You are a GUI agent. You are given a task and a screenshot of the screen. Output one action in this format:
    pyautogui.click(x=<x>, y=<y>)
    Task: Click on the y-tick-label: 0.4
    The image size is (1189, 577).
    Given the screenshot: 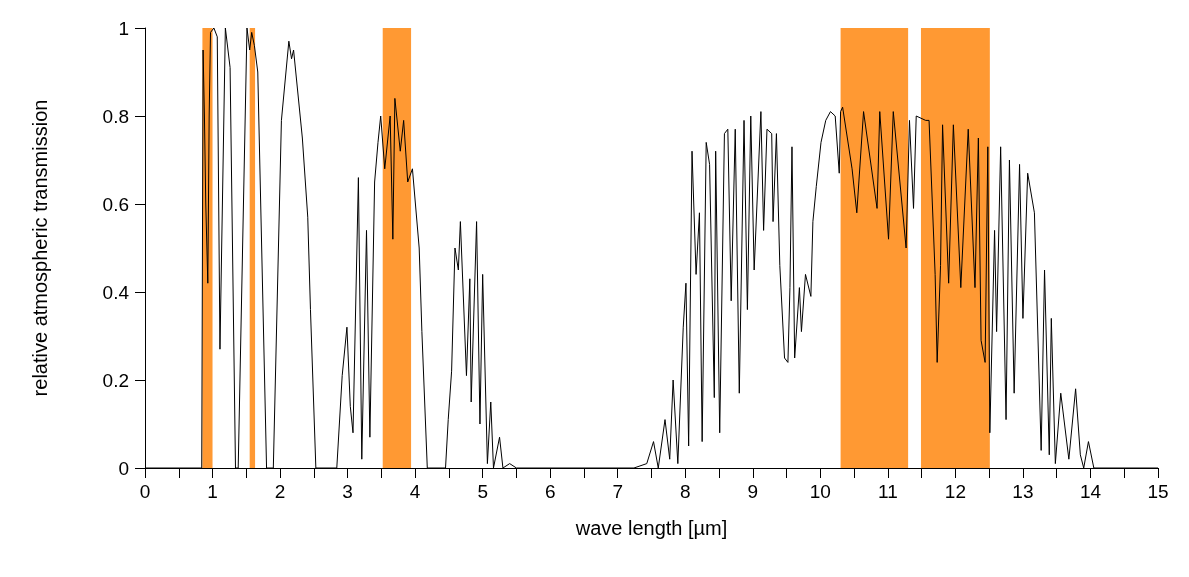 What is the action you would take?
    pyautogui.click(x=116, y=292)
    